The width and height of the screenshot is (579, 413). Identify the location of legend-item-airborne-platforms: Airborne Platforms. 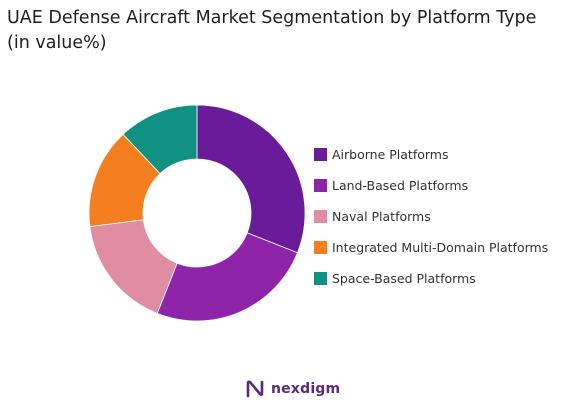
(431, 154).